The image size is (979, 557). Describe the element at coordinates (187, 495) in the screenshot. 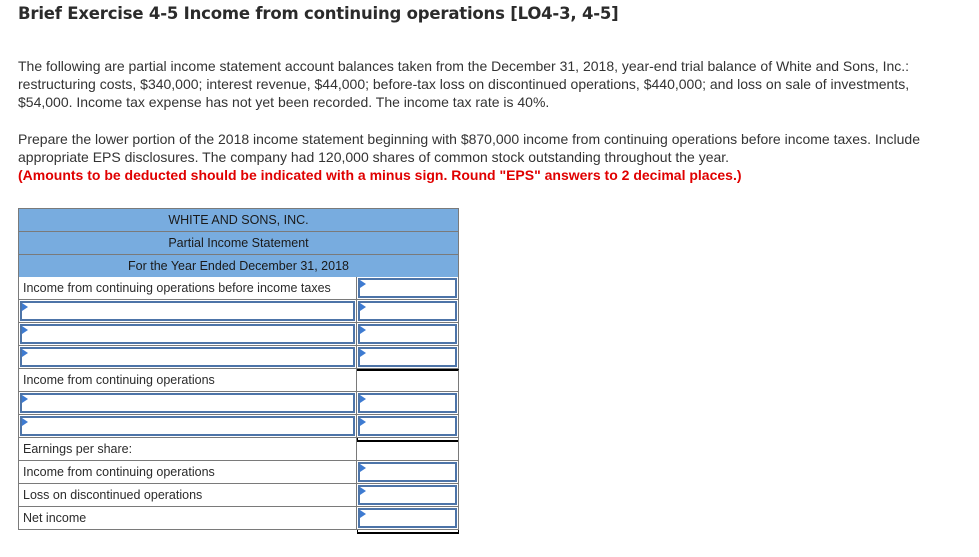

I see `row-label: Loss on discontinued operations` at that location.